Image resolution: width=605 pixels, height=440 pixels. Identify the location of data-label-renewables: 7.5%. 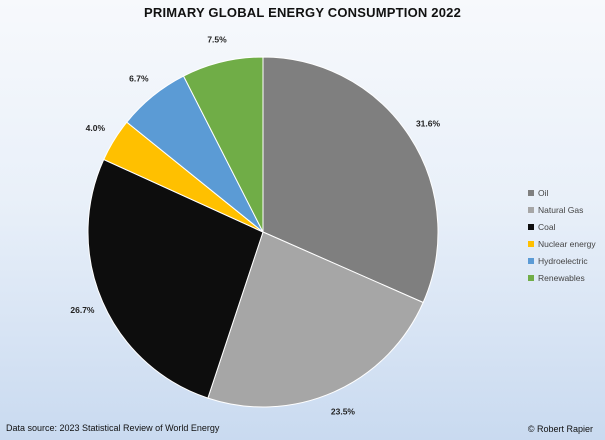
(217, 40).